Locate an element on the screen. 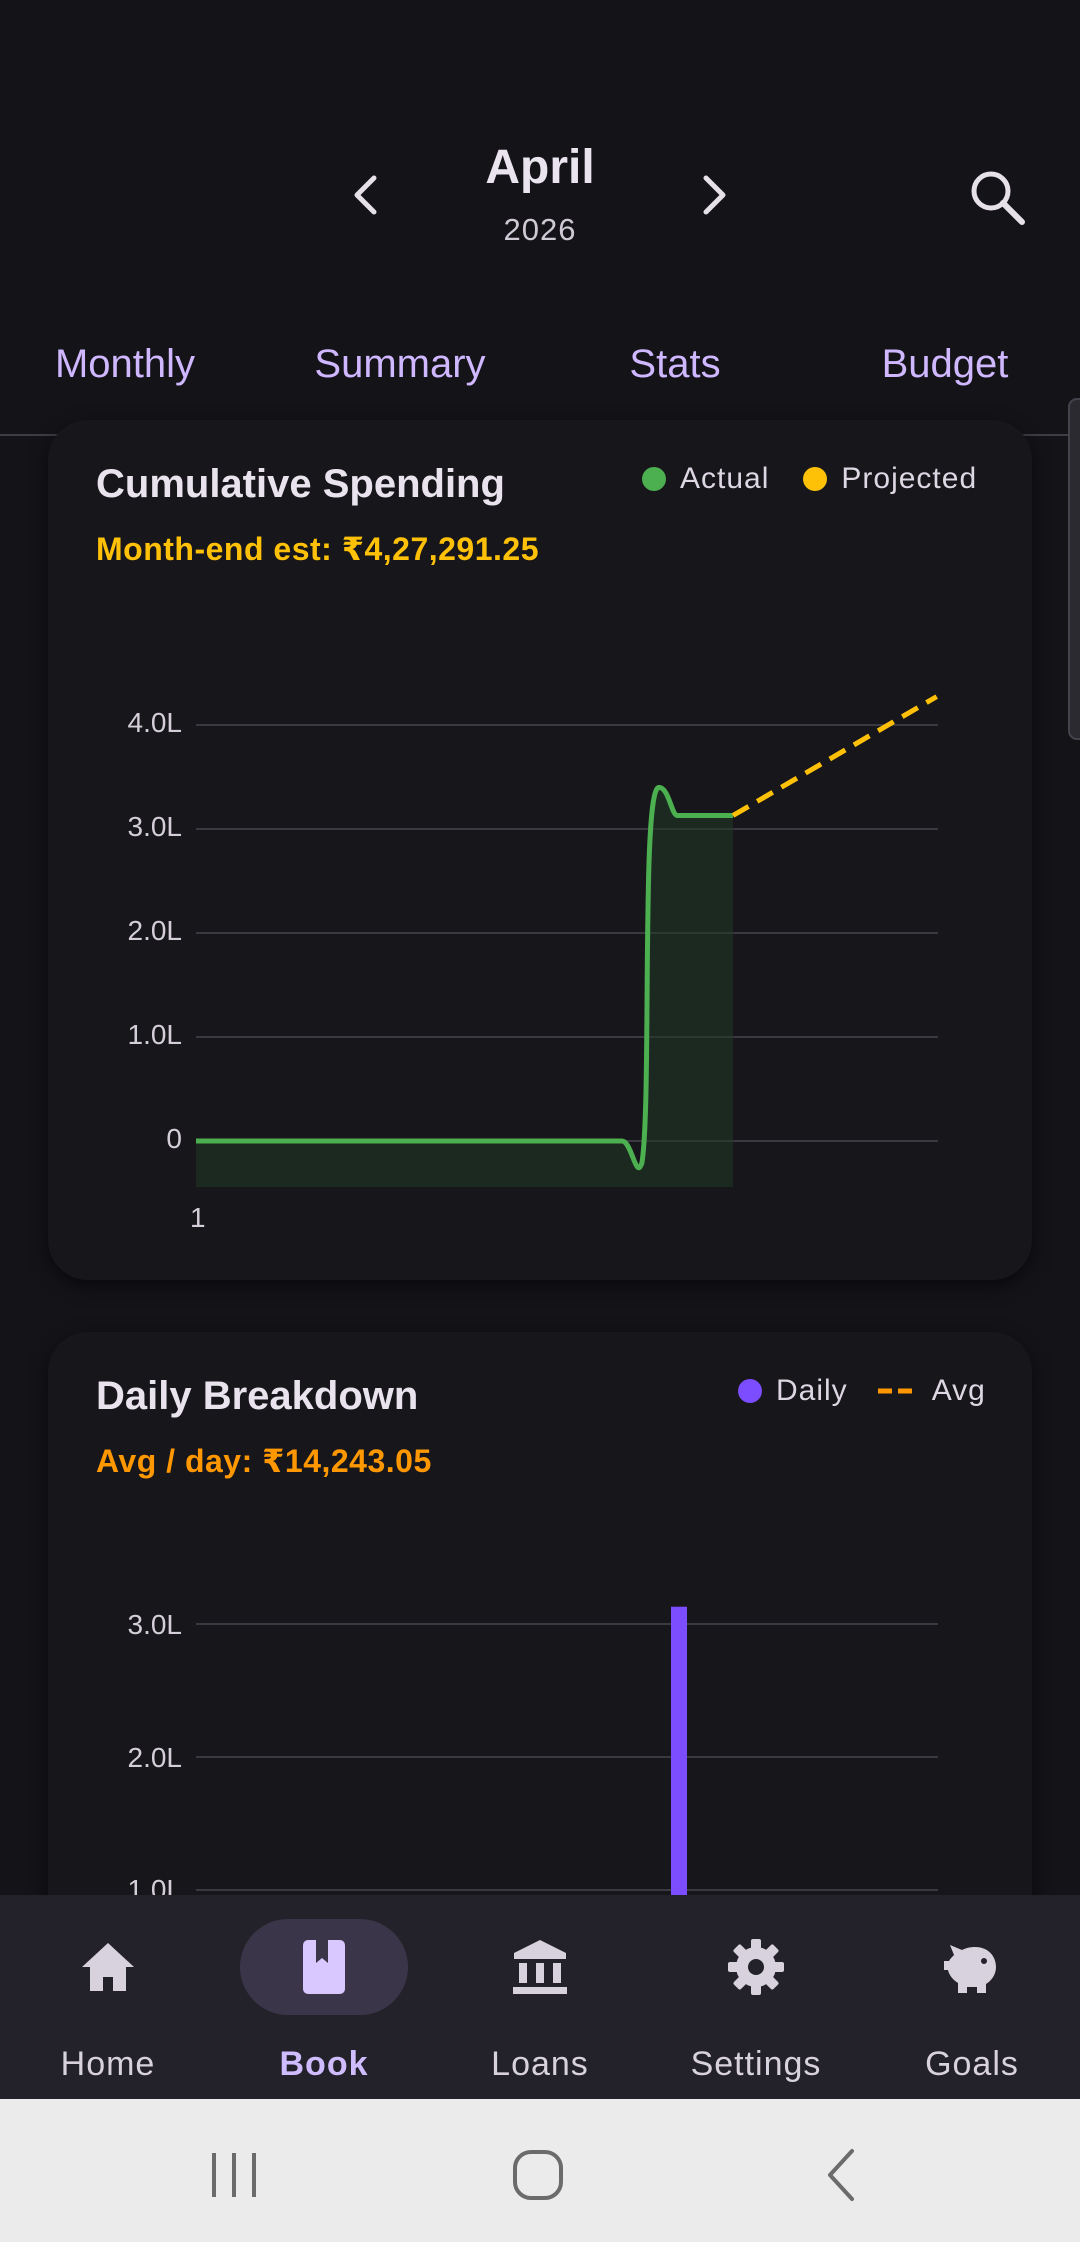 This screenshot has height=2242, width=1080. projected-legend-dot is located at coordinates (815, 479).